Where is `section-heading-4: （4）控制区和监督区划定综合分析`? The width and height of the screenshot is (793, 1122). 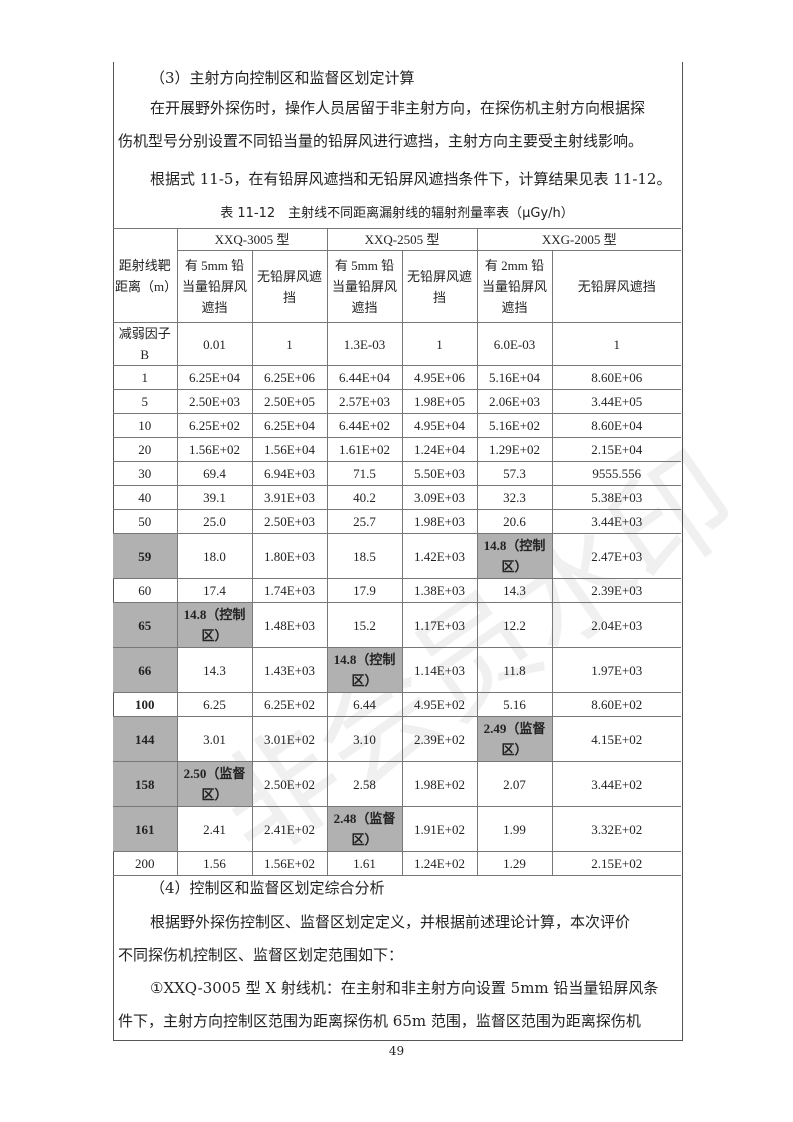
section-heading-4: （4）控制区和监督区划定综合分析 is located at coordinates (267, 888).